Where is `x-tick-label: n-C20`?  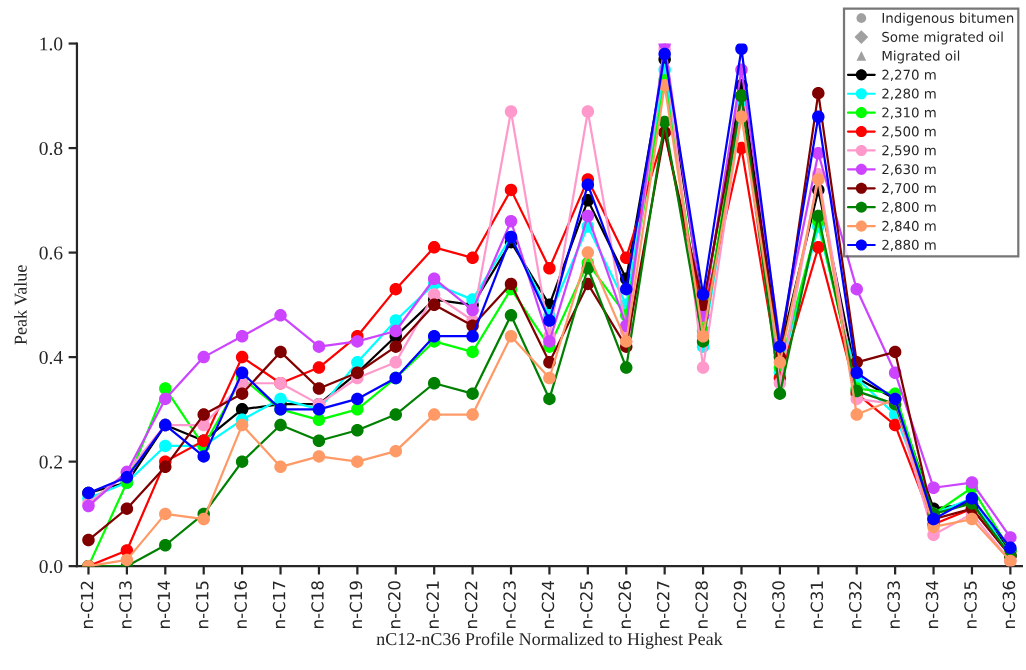 x-tick-label: n-C20 is located at coordinates (394, 604).